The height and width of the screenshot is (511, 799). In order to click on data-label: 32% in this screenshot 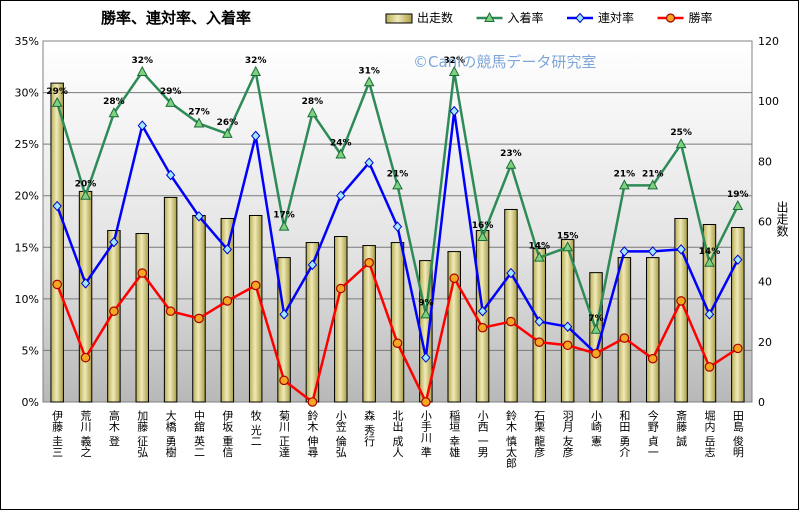, I will do `click(256, 61)`.